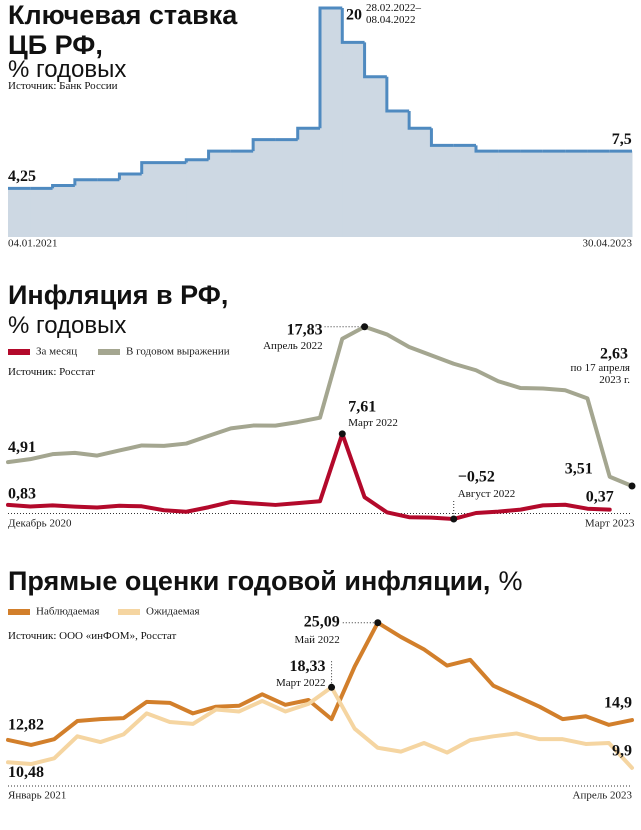  What do you see at coordinates (393, 14) in the screenshot?
I see `value-note: 28.02.2022–08.04.2022` at bounding box center [393, 14].